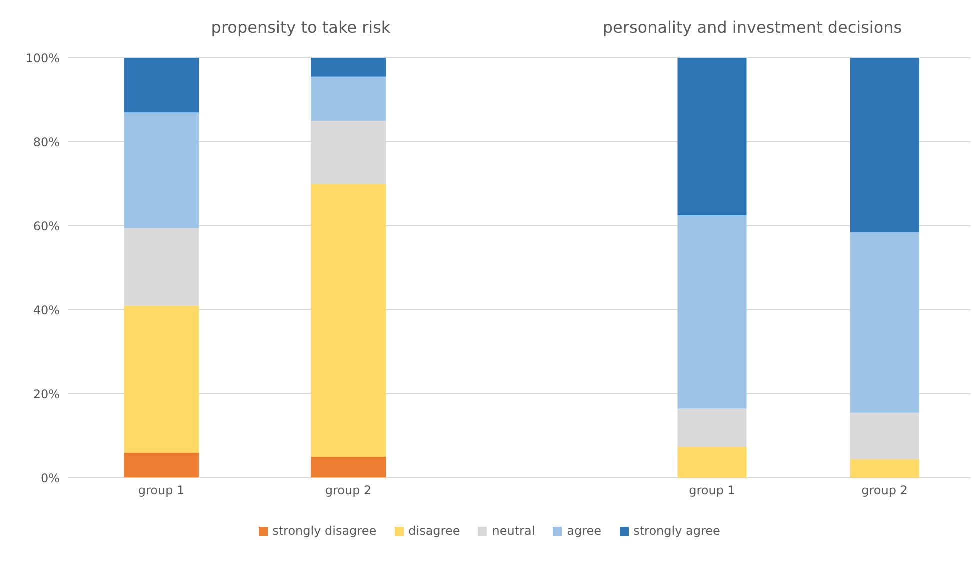 The image size is (979, 581). What do you see at coordinates (301, 28) in the screenshot?
I see `chart-title: propensity to take risk` at bounding box center [301, 28].